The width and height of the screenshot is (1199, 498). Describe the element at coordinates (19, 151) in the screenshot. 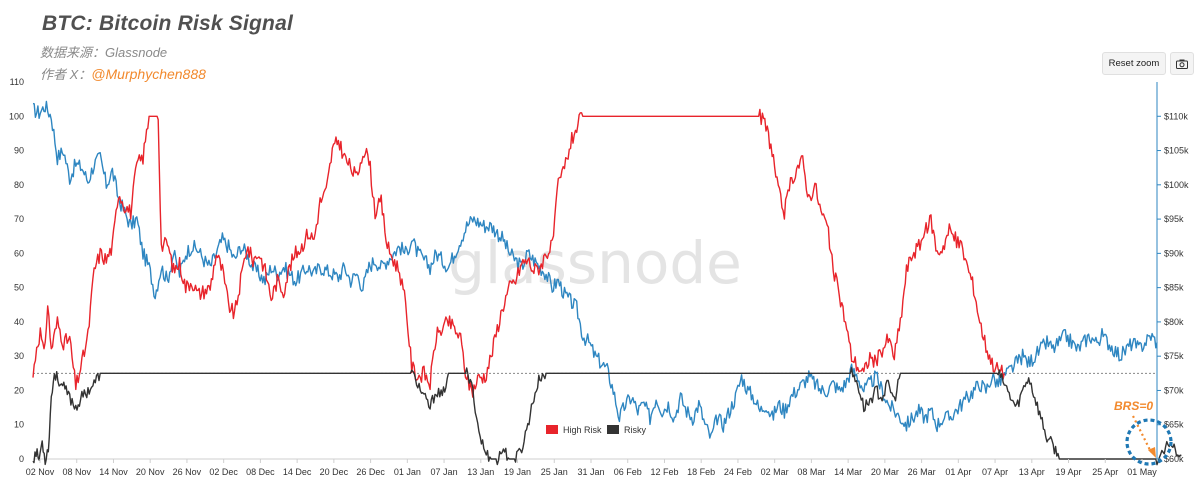

I see `y-left-tick-label: 90` at that location.